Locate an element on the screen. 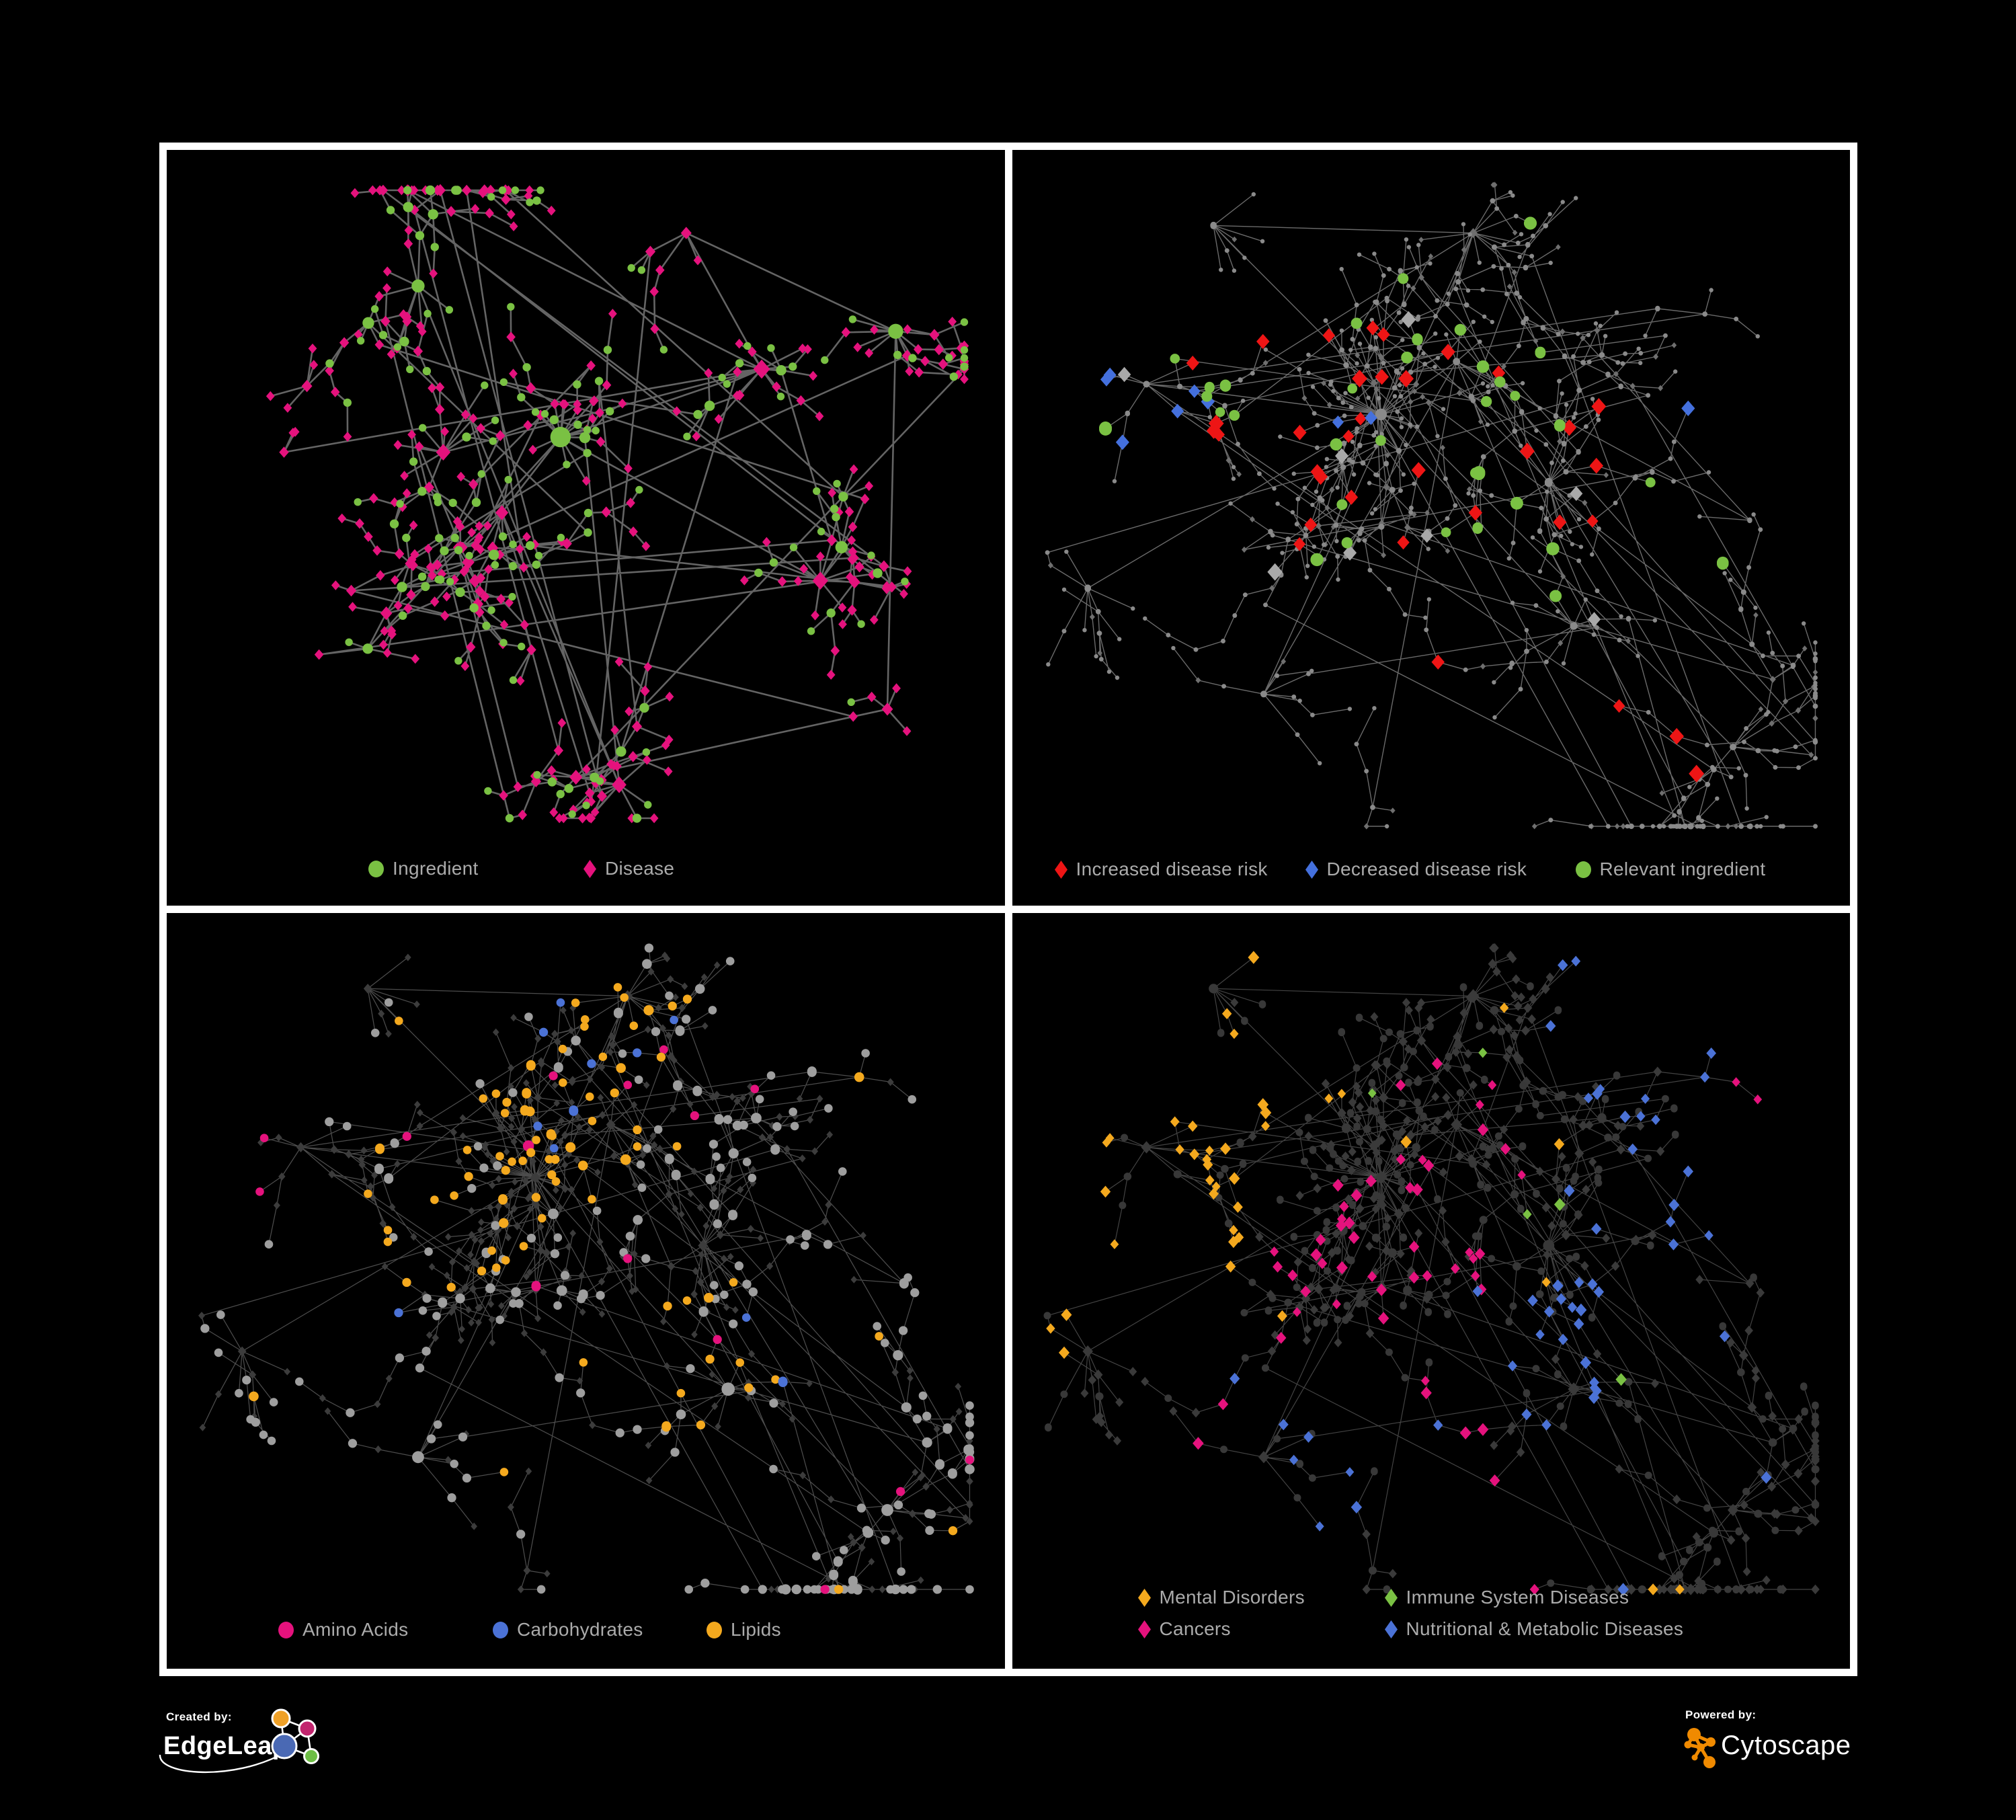 This screenshot has height=1820, width=2016. ingredient-classes-network-graph is located at coordinates (586, 1269).